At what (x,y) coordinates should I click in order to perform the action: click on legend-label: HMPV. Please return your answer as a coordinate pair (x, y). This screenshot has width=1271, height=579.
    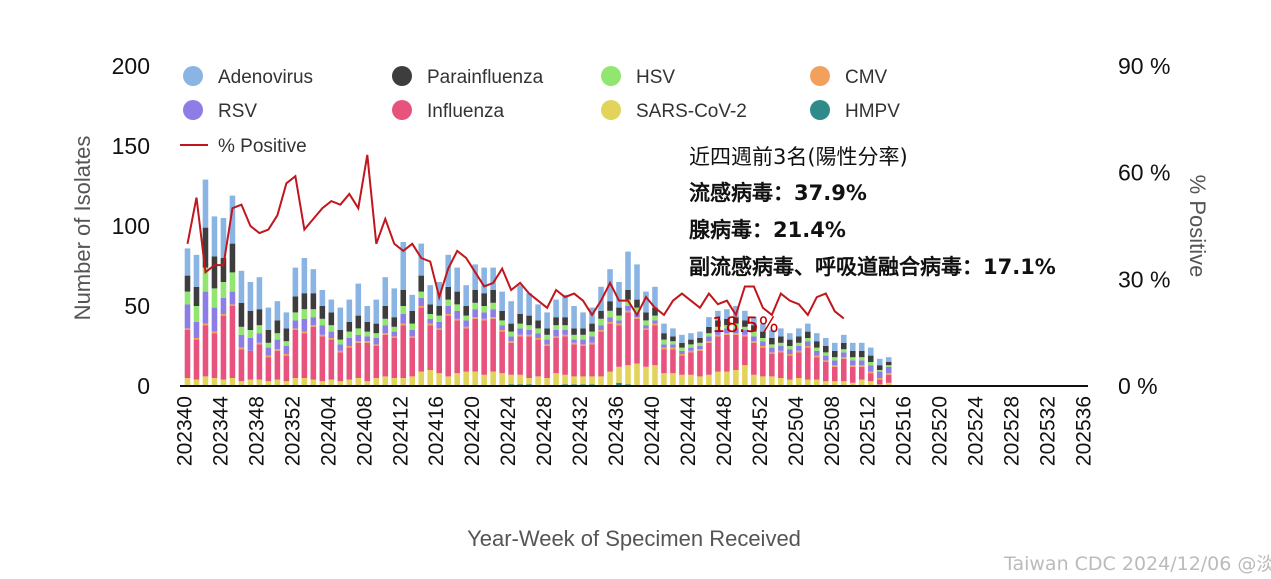
    Looking at the image, I should click on (872, 111).